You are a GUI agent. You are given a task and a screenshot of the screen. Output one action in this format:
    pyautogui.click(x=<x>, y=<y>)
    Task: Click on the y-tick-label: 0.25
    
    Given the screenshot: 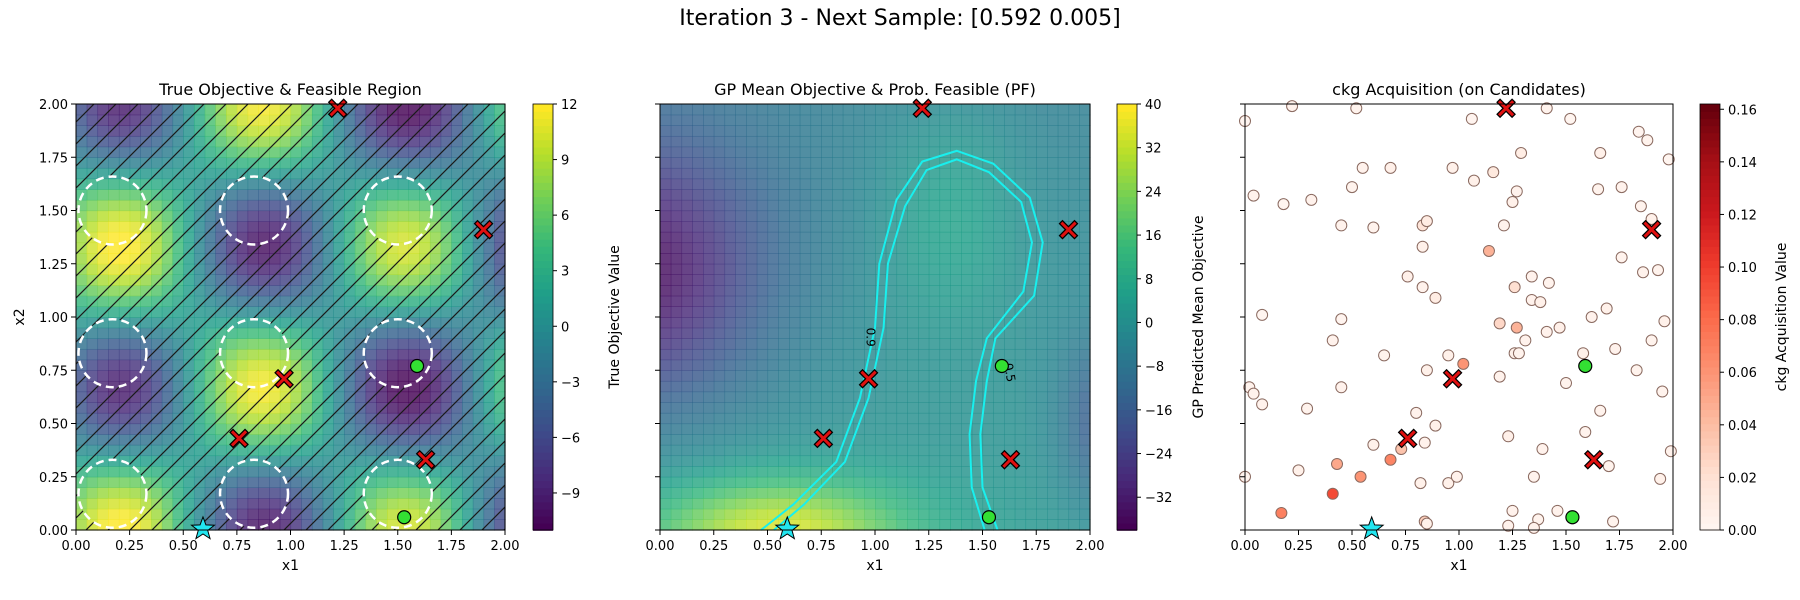 What is the action you would take?
    pyautogui.click(x=53, y=478)
    